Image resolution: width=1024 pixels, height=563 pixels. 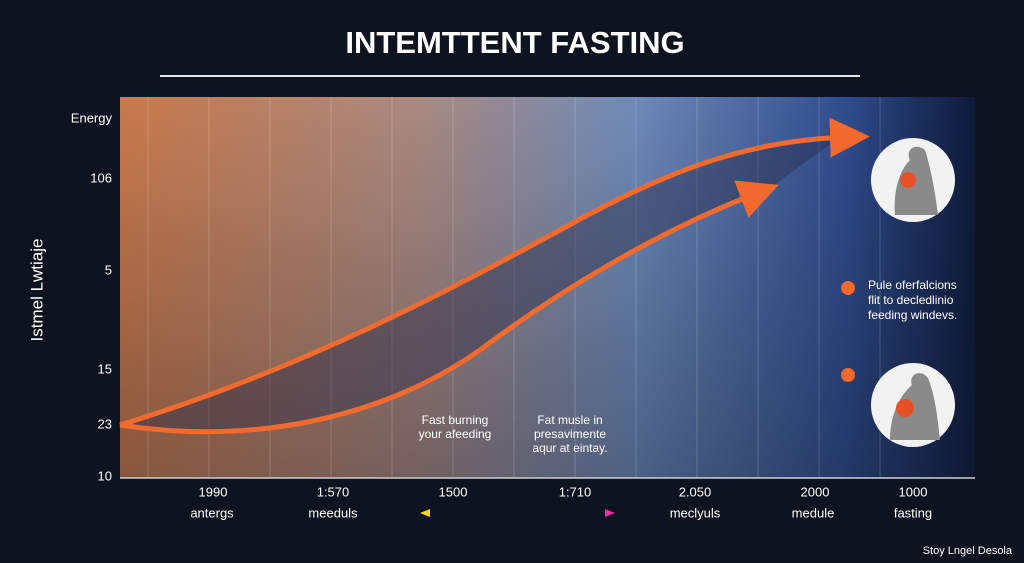 I want to click on x-sublabel: meclyuls, so click(x=695, y=512).